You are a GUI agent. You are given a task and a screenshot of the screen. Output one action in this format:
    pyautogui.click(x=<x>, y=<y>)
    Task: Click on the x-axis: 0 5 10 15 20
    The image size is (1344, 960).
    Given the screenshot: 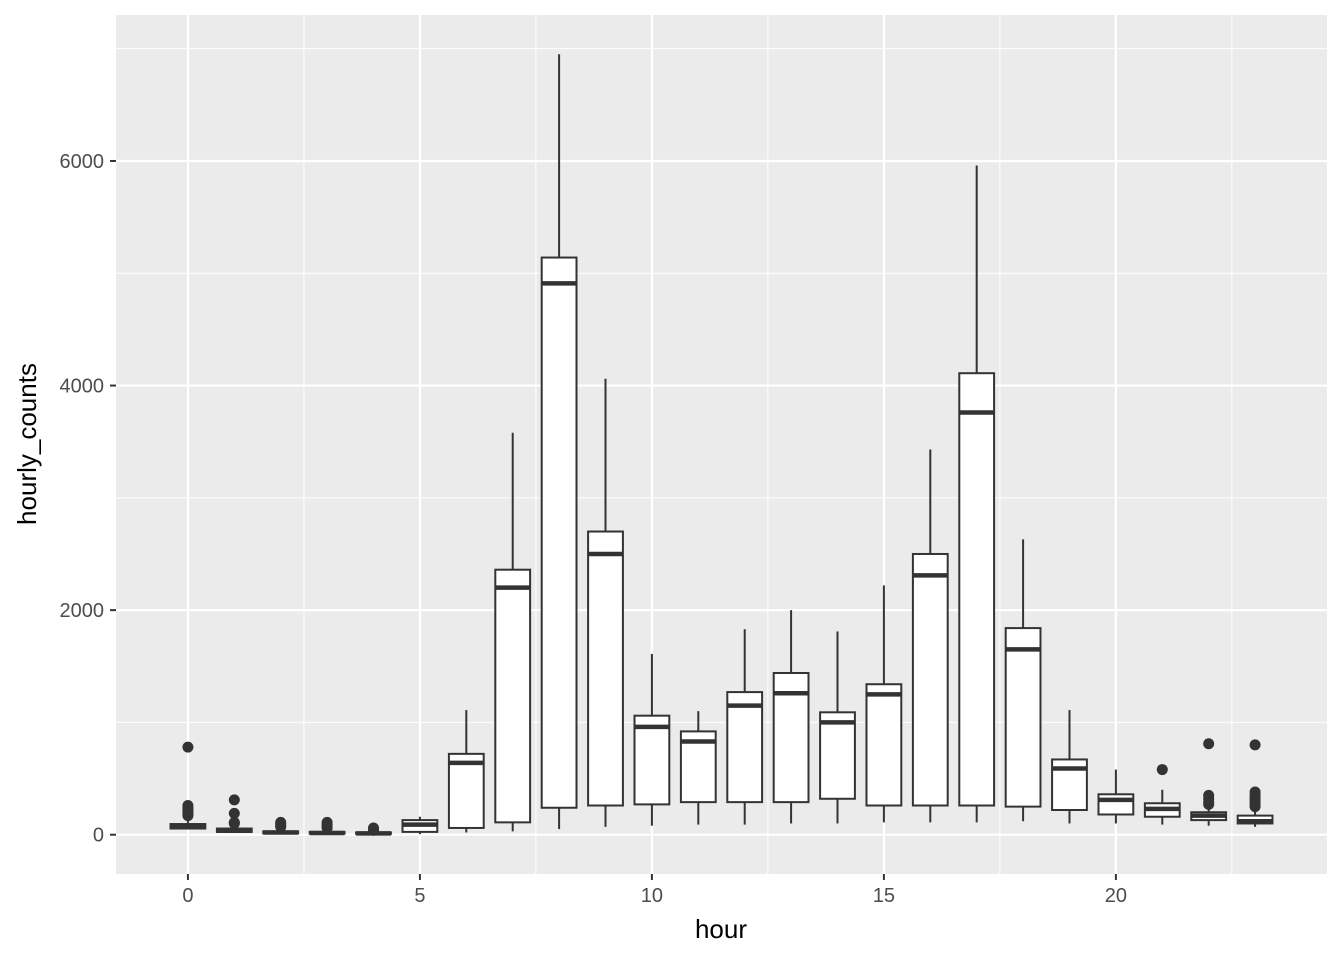 What is the action you would take?
    pyautogui.click(x=654, y=890)
    